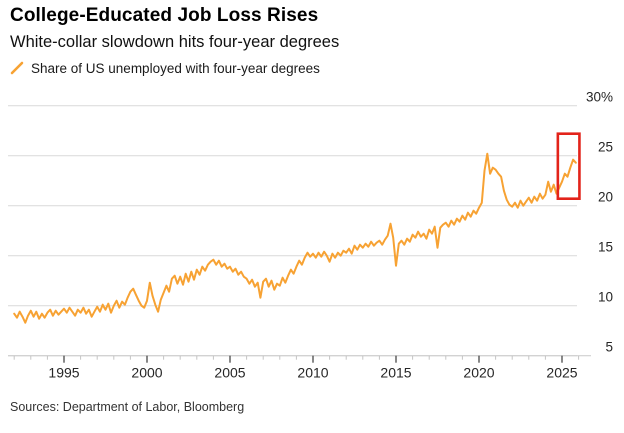 This screenshot has width=624, height=433. I want to click on legend-slash-icon, so click(17, 68).